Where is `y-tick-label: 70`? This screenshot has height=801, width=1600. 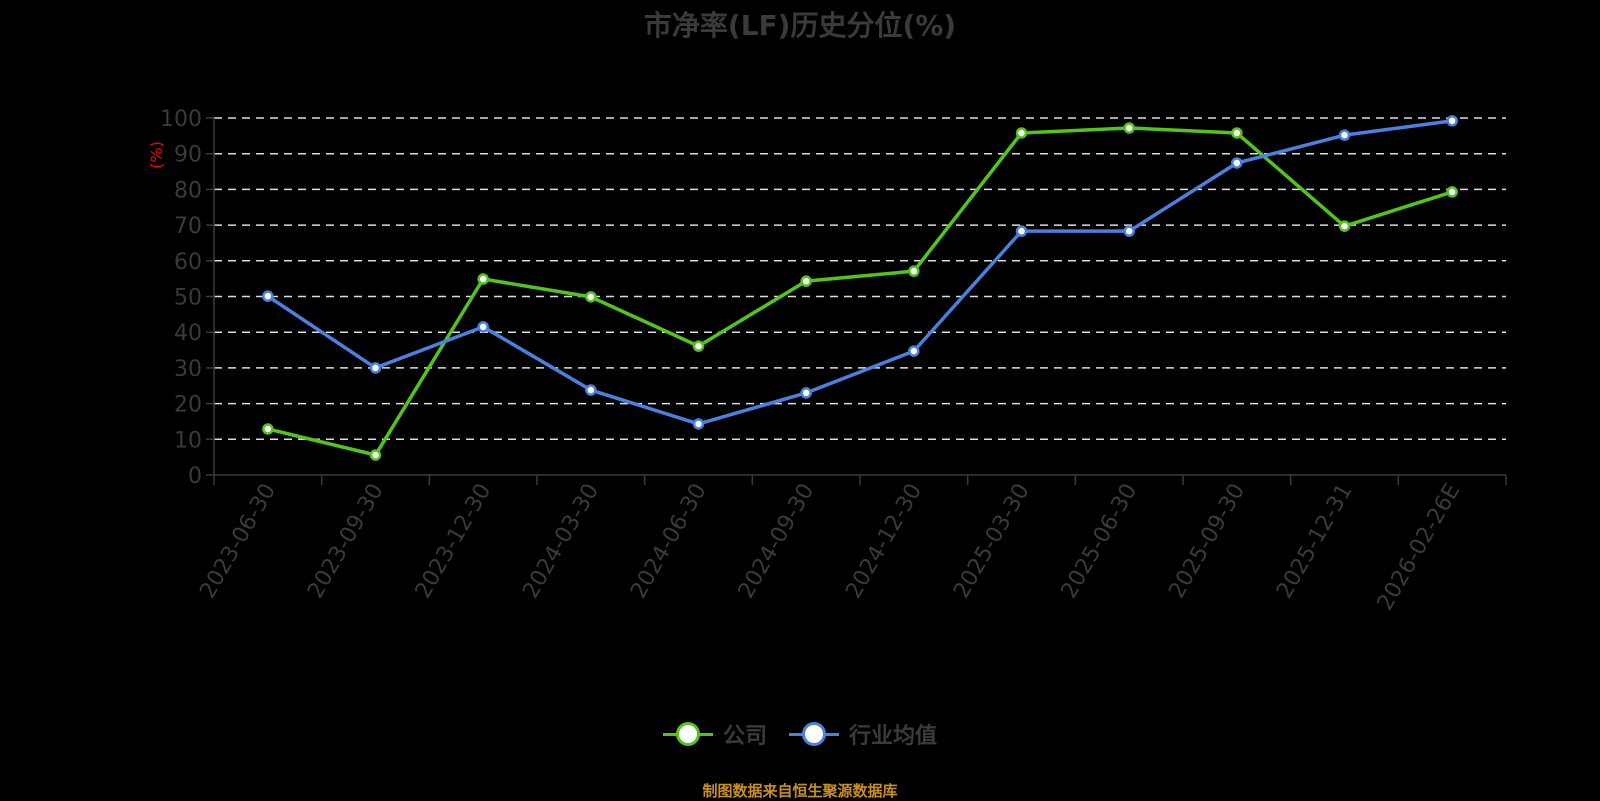 y-tick-label: 70 is located at coordinates (188, 226).